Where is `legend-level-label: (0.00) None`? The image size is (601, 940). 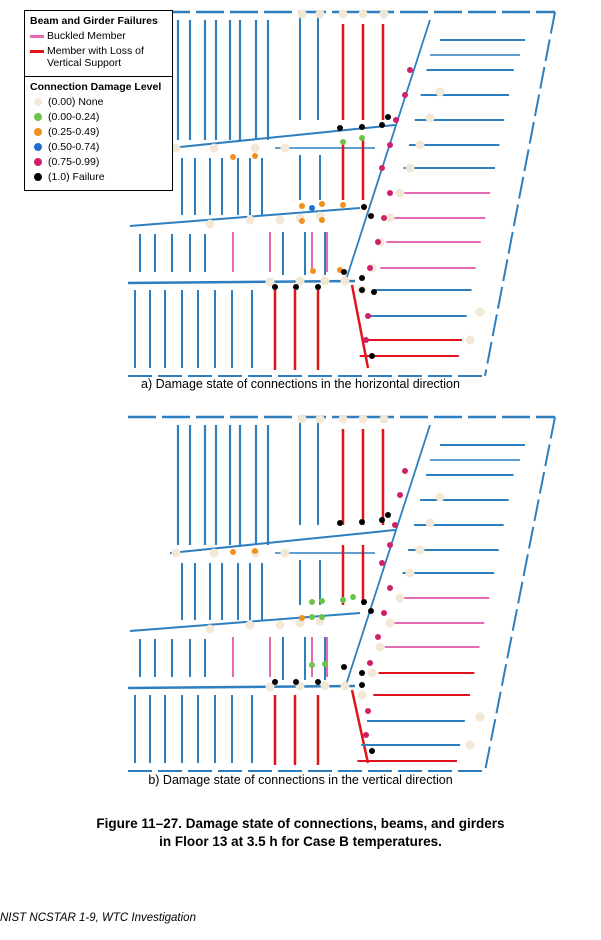
legend-level-label: (0.00) None is located at coordinates (76, 102).